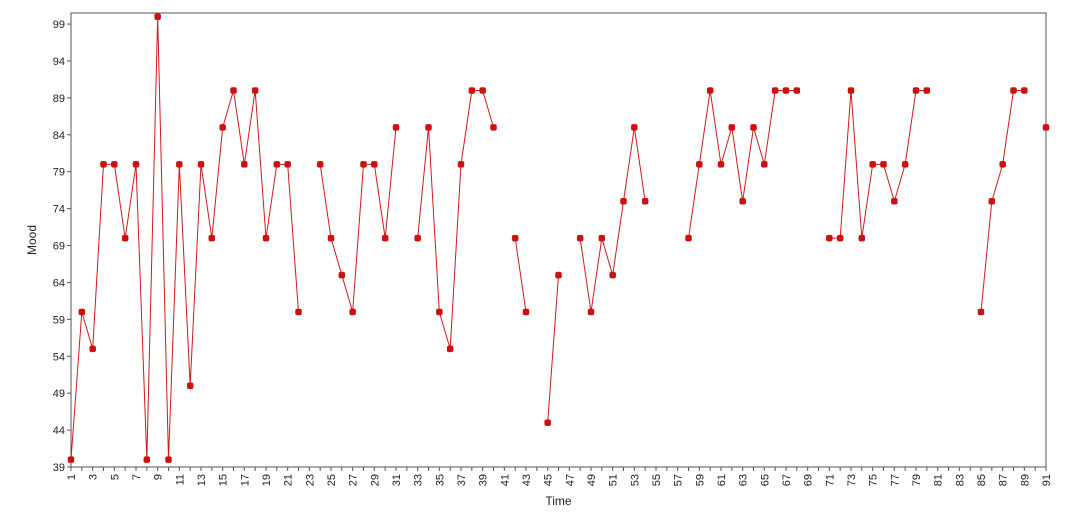  Describe the element at coordinates (289, 480) in the screenshot. I see `x-tick-label: 21` at that location.